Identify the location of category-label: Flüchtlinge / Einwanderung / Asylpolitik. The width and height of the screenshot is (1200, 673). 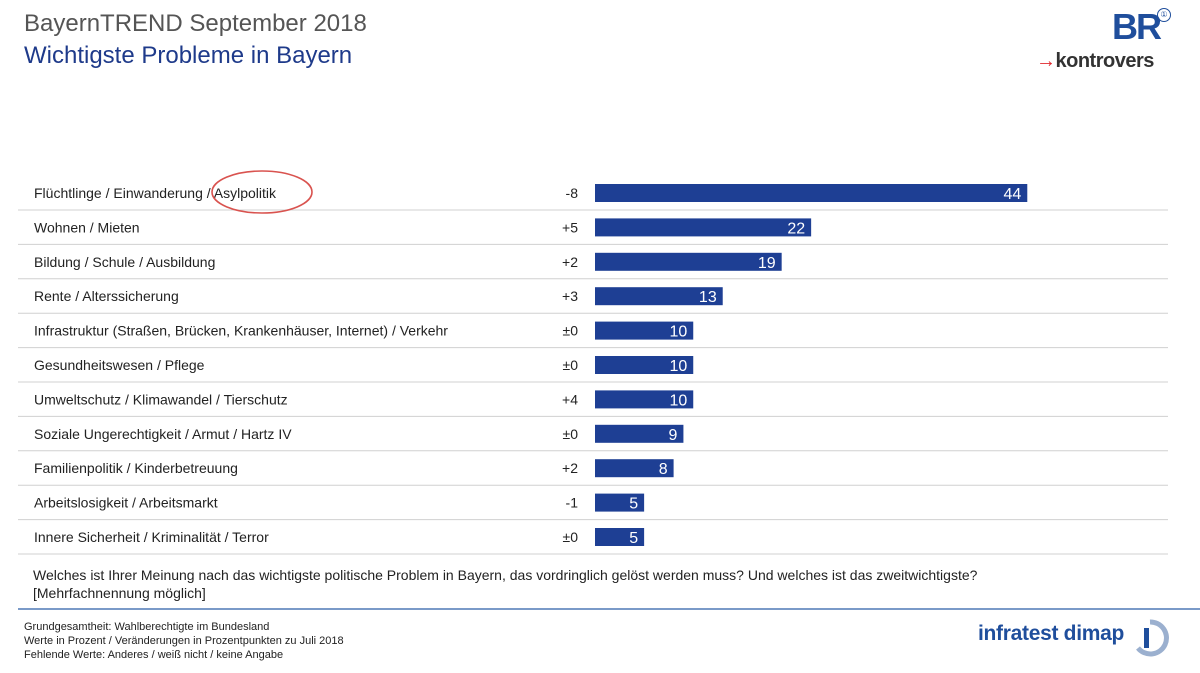
(155, 193).